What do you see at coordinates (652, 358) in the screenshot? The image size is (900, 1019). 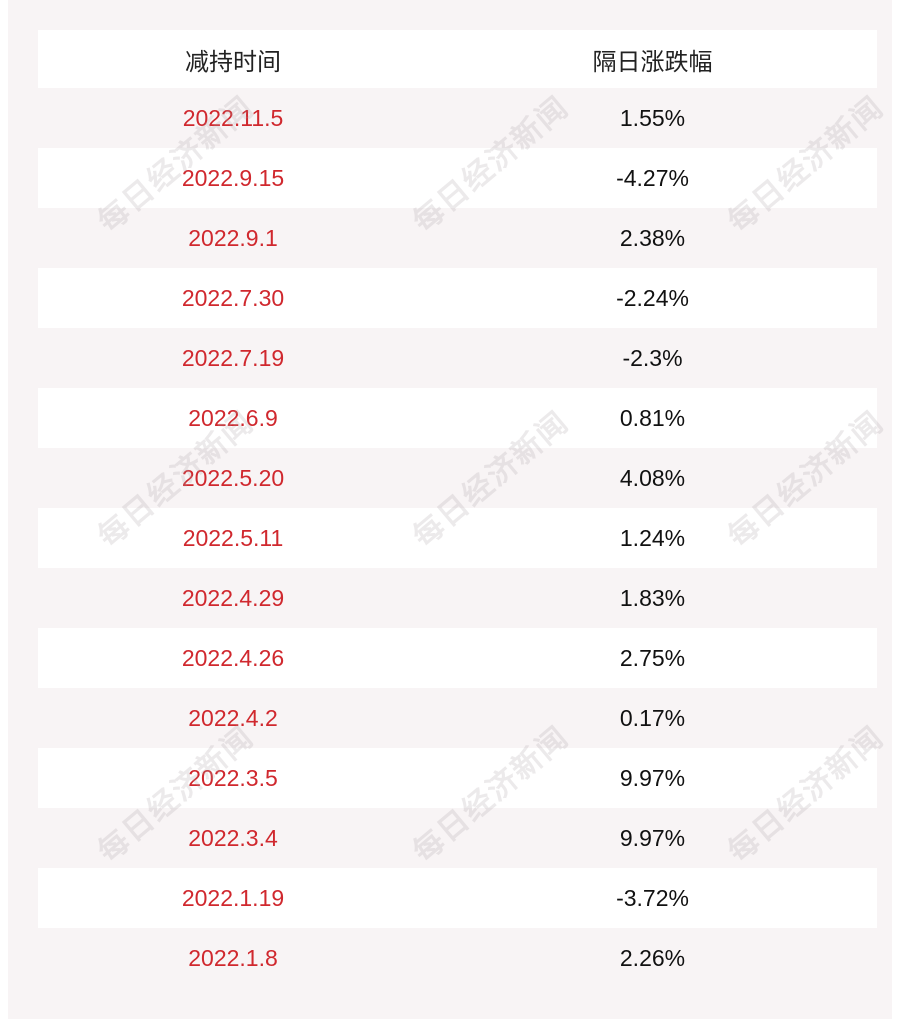 I see `change-cell: -2.3%` at bounding box center [652, 358].